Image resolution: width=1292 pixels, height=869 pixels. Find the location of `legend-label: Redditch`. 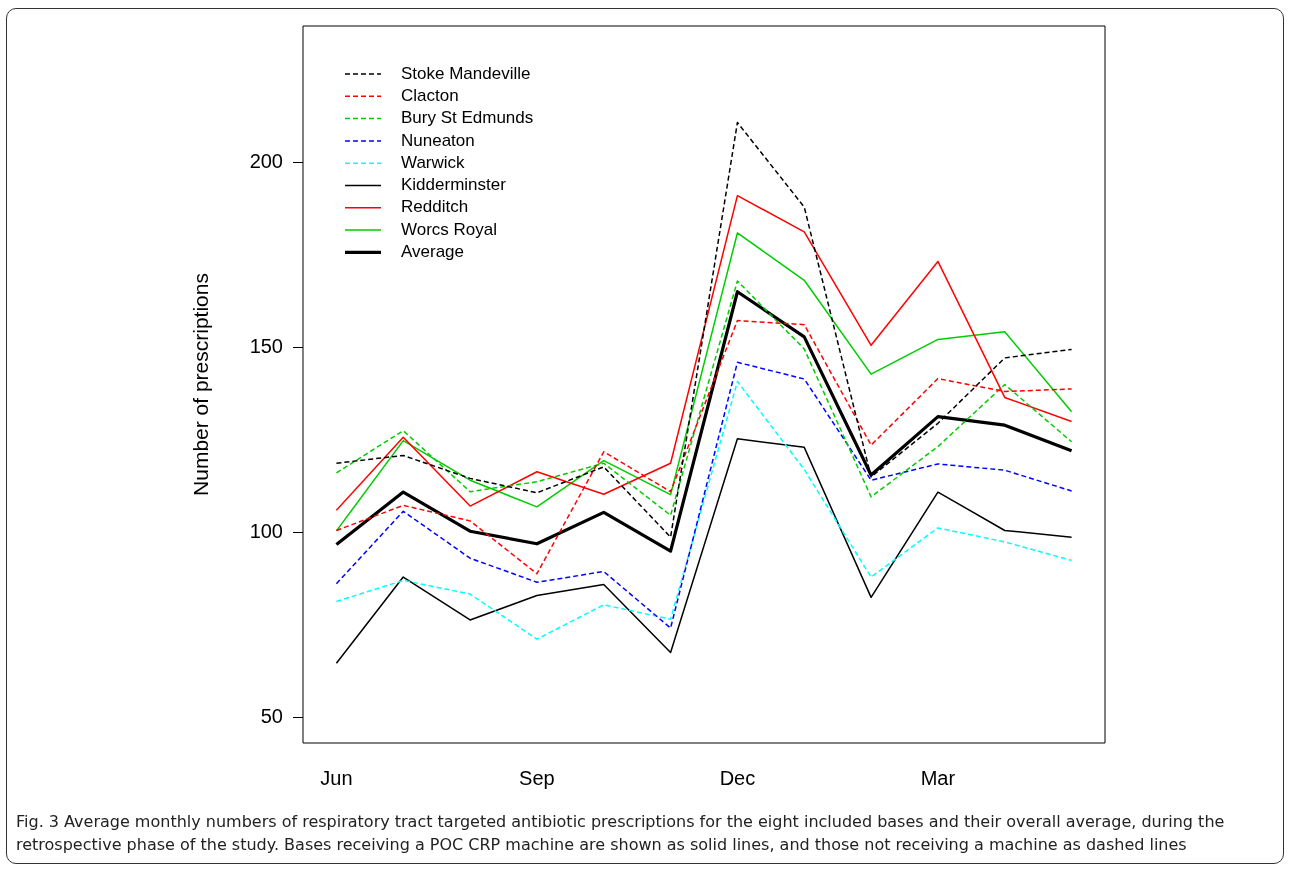

legend-label: Redditch is located at coordinates (435, 207).